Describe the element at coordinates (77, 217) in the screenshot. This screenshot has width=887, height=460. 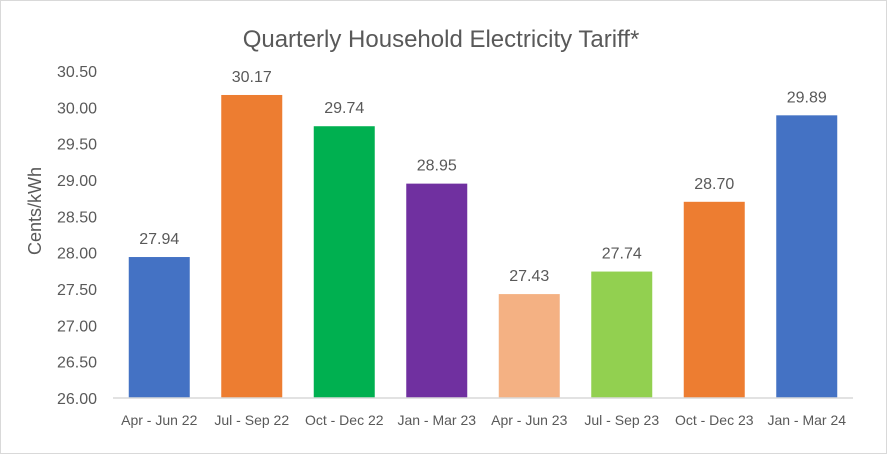
I see `y-tick-label: 28.50` at that location.